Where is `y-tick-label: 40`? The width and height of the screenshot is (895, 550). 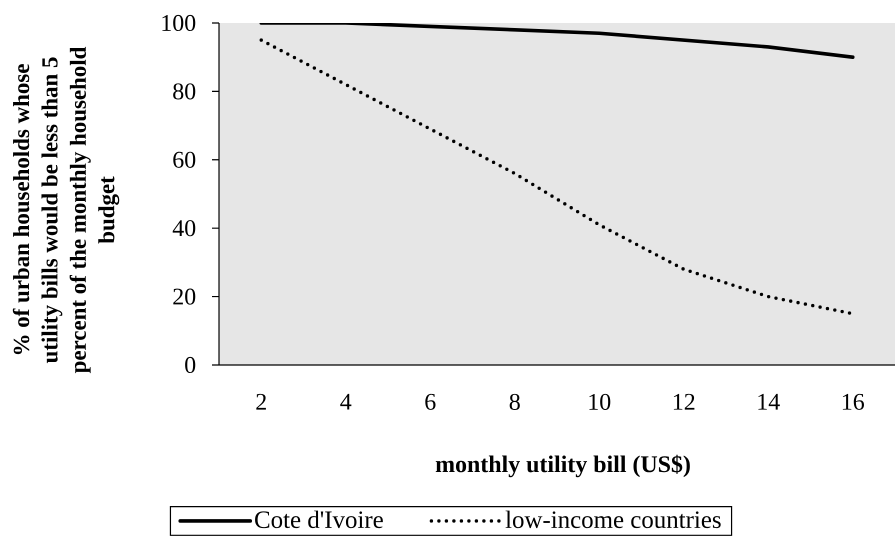
y-tick-label: 40 is located at coordinates (184, 228).